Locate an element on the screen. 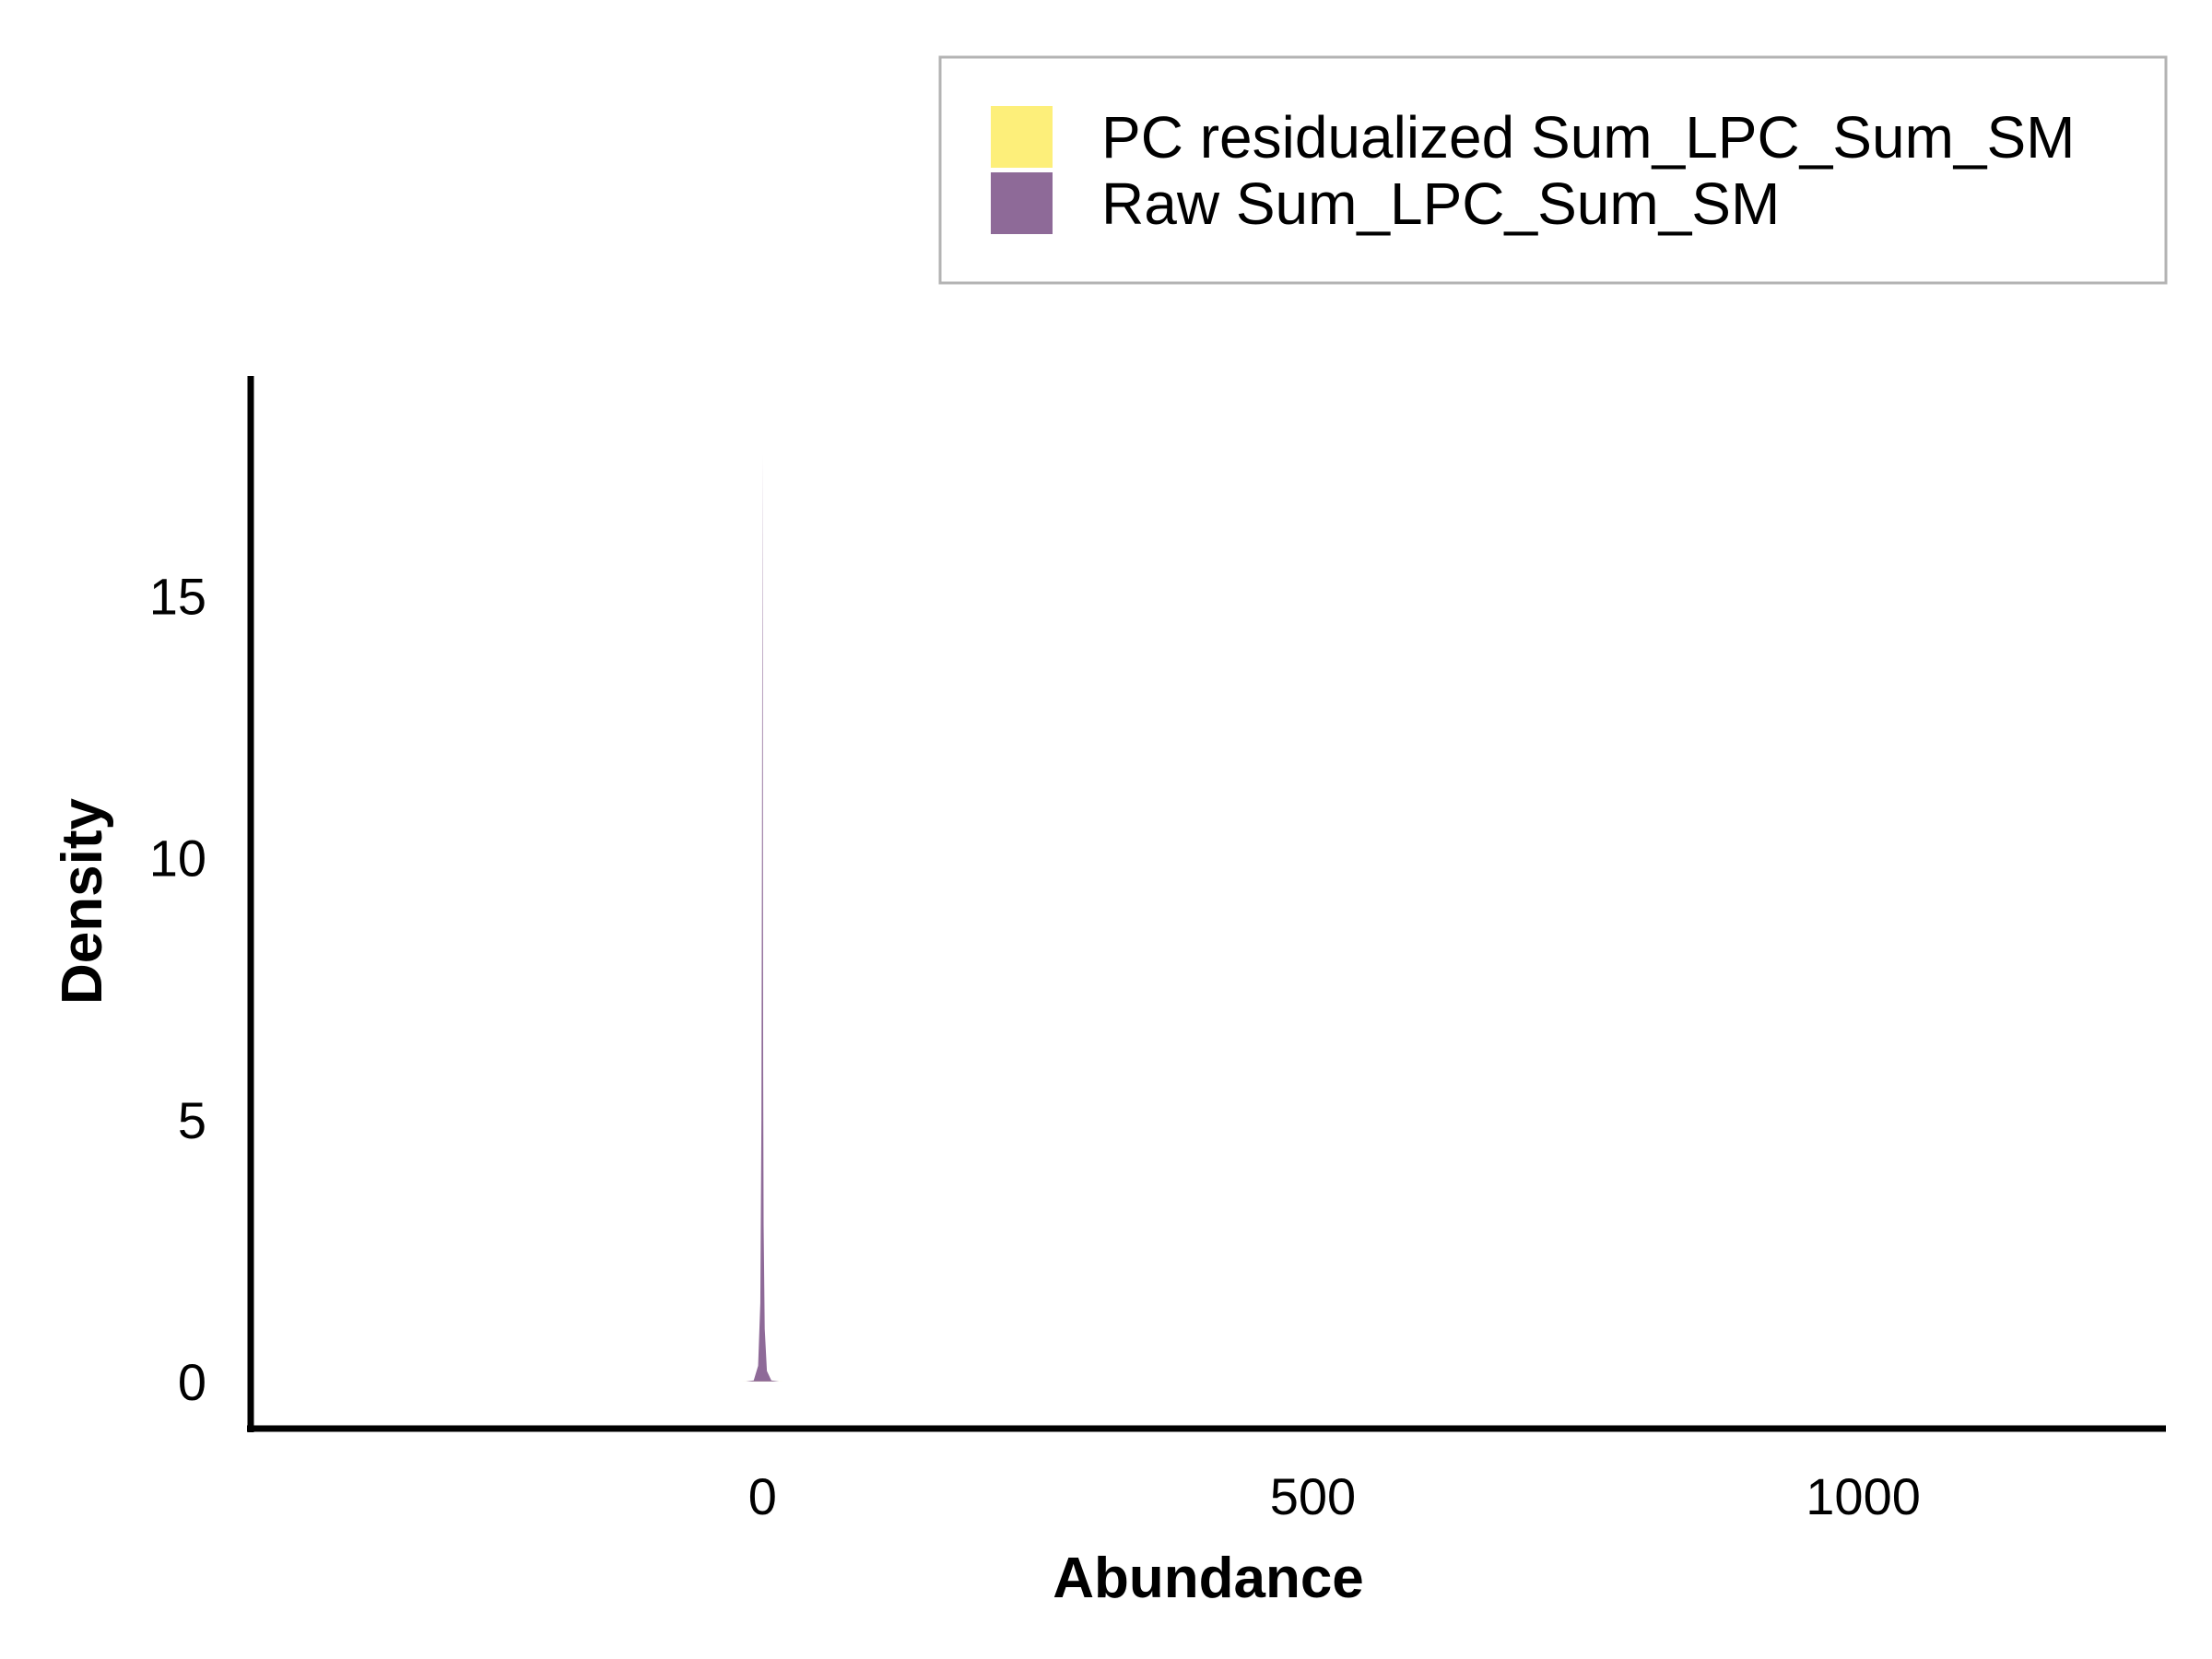 The height and width of the screenshot is (1659, 2212). x-tick-label: 500 is located at coordinates (1313, 1496).